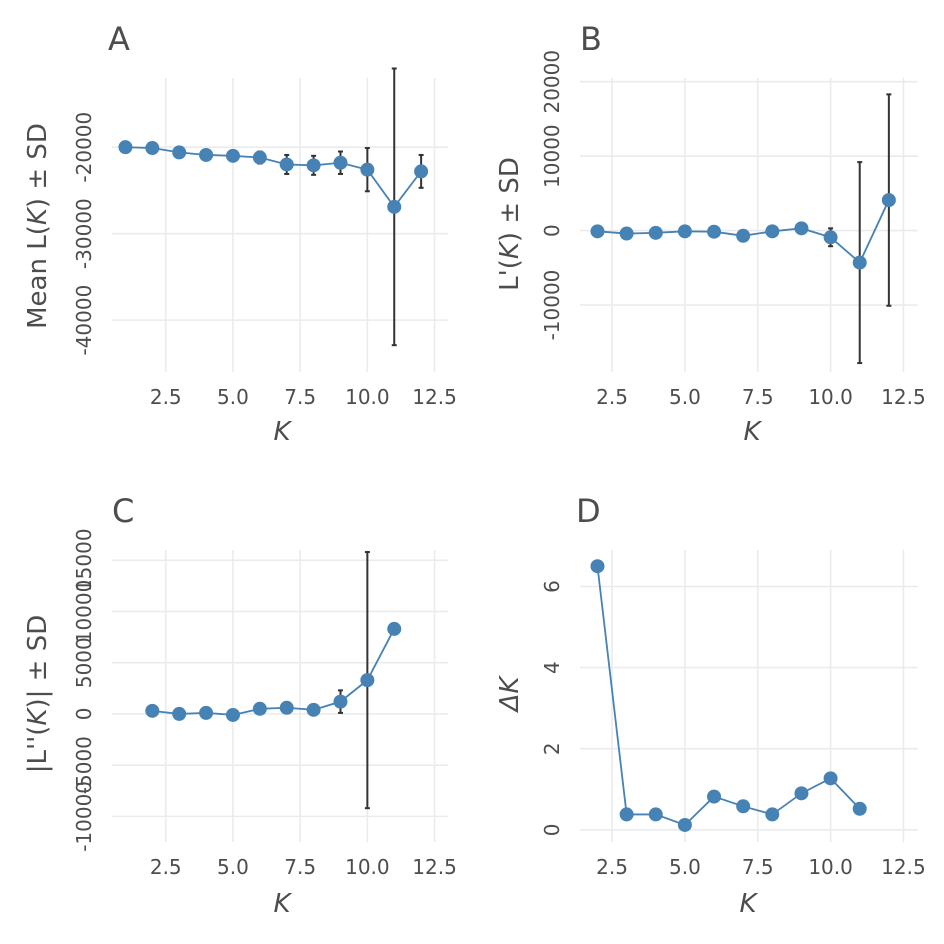 This screenshot has height=944, width=944. Describe the element at coordinates (84, 147) in the screenshot. I see `y-tick-label: -20000` at that location.